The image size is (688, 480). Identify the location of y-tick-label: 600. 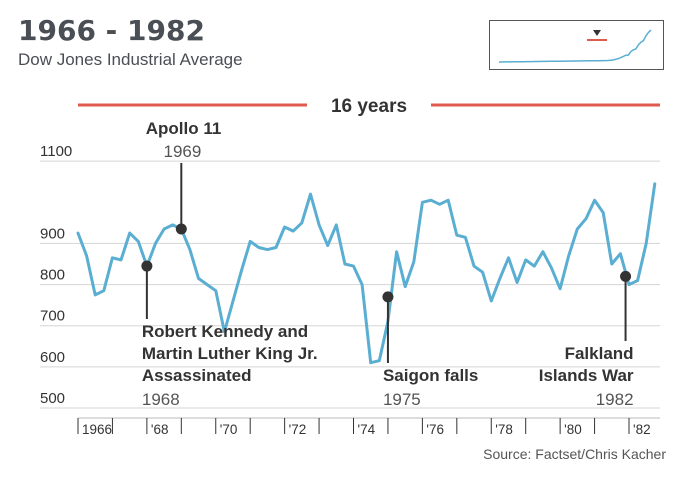
(52, 357).